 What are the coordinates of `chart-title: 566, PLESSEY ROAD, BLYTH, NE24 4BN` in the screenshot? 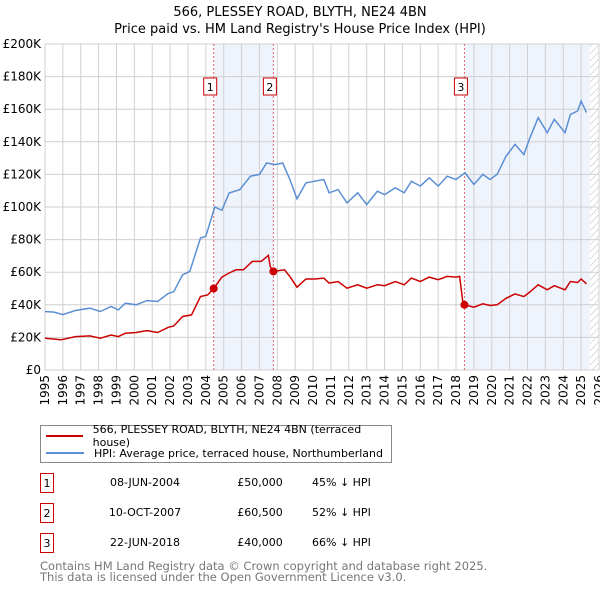 It's located at (300, 12).